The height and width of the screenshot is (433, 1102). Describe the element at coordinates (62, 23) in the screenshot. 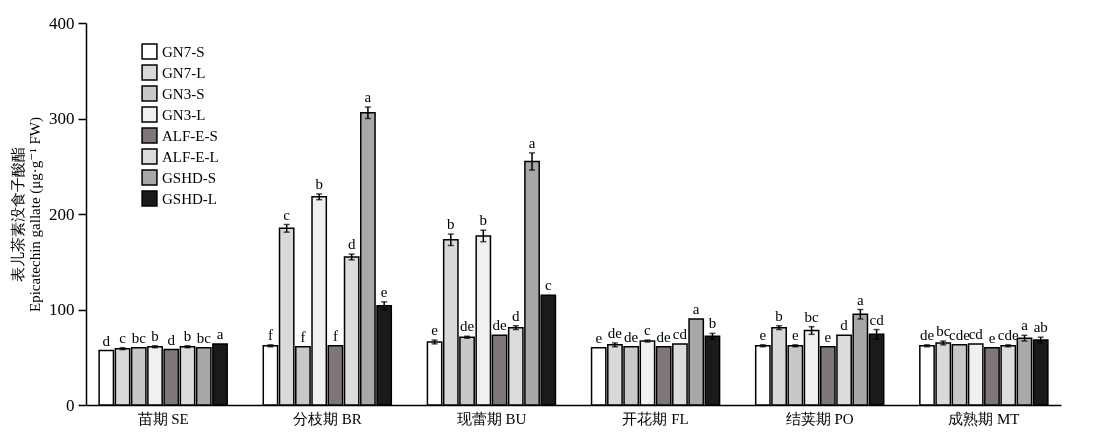

I see `y-tick-label: 400` at that location.